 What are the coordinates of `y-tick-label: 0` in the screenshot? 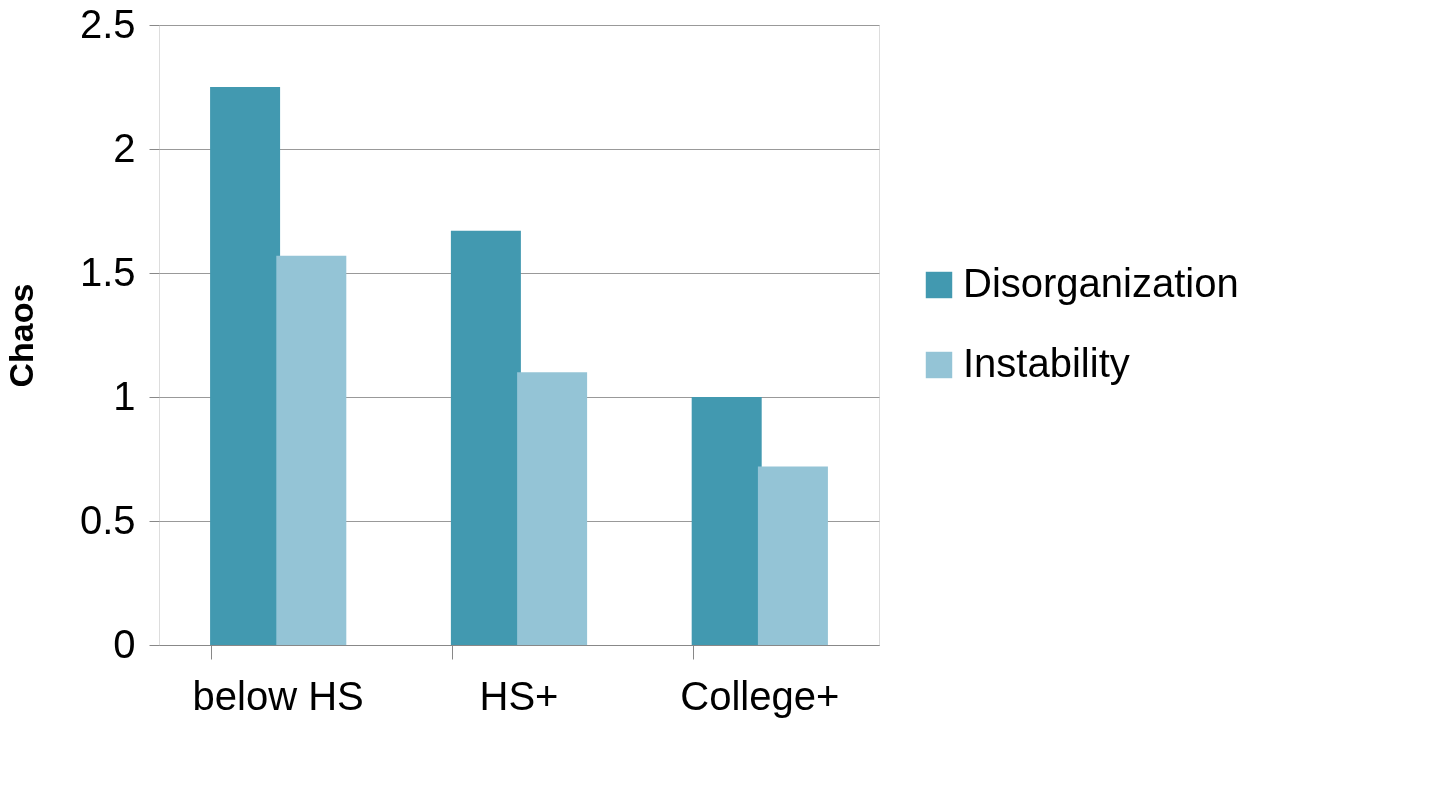 It's located at (124, 643).